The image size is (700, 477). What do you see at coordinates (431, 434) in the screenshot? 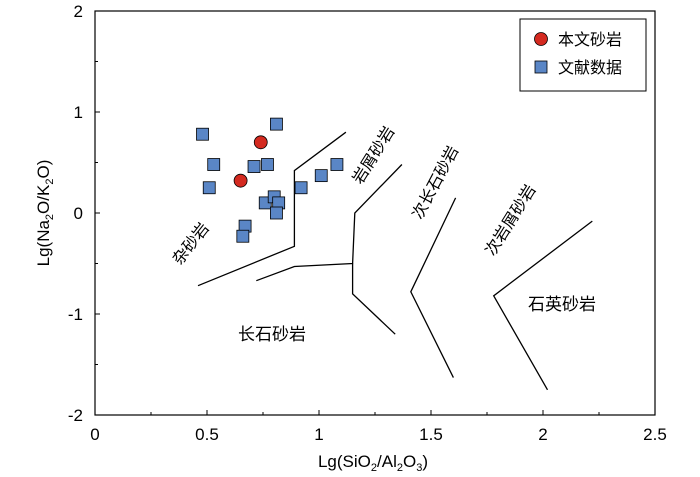
I see `x-tick-label-4: 1.5` at bounding box center [431, 434].